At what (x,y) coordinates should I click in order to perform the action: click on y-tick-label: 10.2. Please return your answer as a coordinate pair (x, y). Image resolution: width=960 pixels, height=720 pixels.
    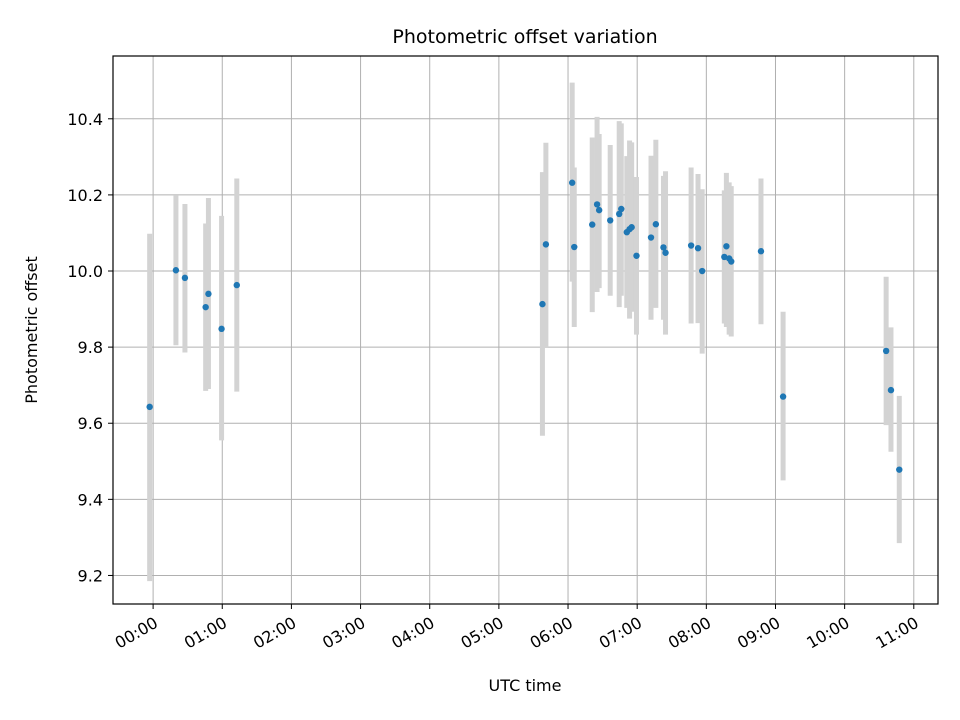
    Looking at the image, I should click on (85, 195).